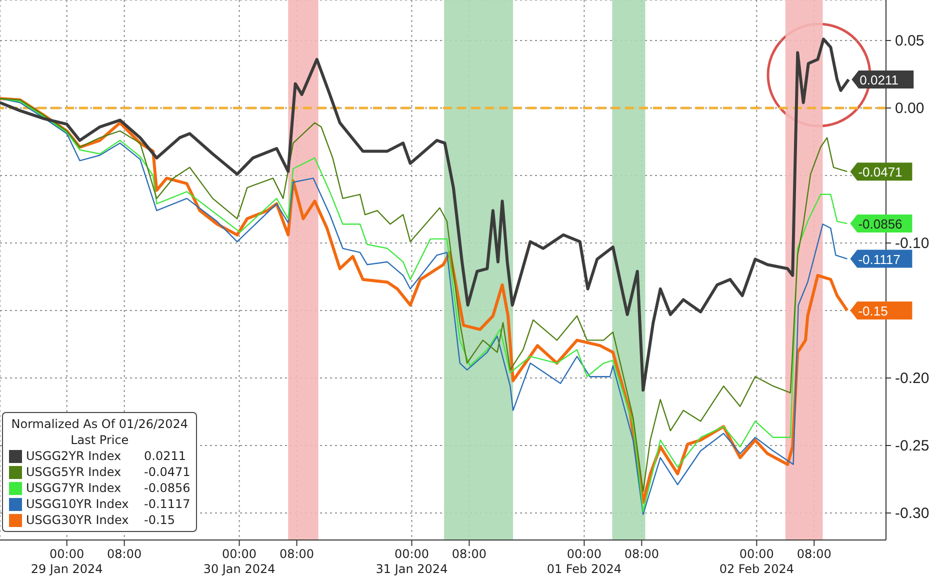 Image resolution: width=941 pixels, height=577 pixels. Describe the element at coordinates (412, 561) in the screenshot. I see `x-tick-label: 00:00 31 Jan 2024` at that location.